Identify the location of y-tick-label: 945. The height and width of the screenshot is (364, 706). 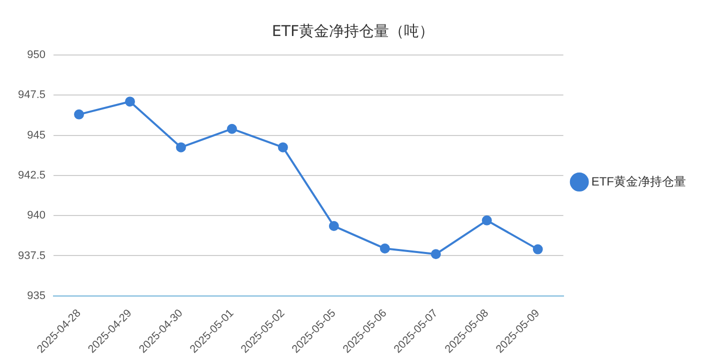
(36, 135).